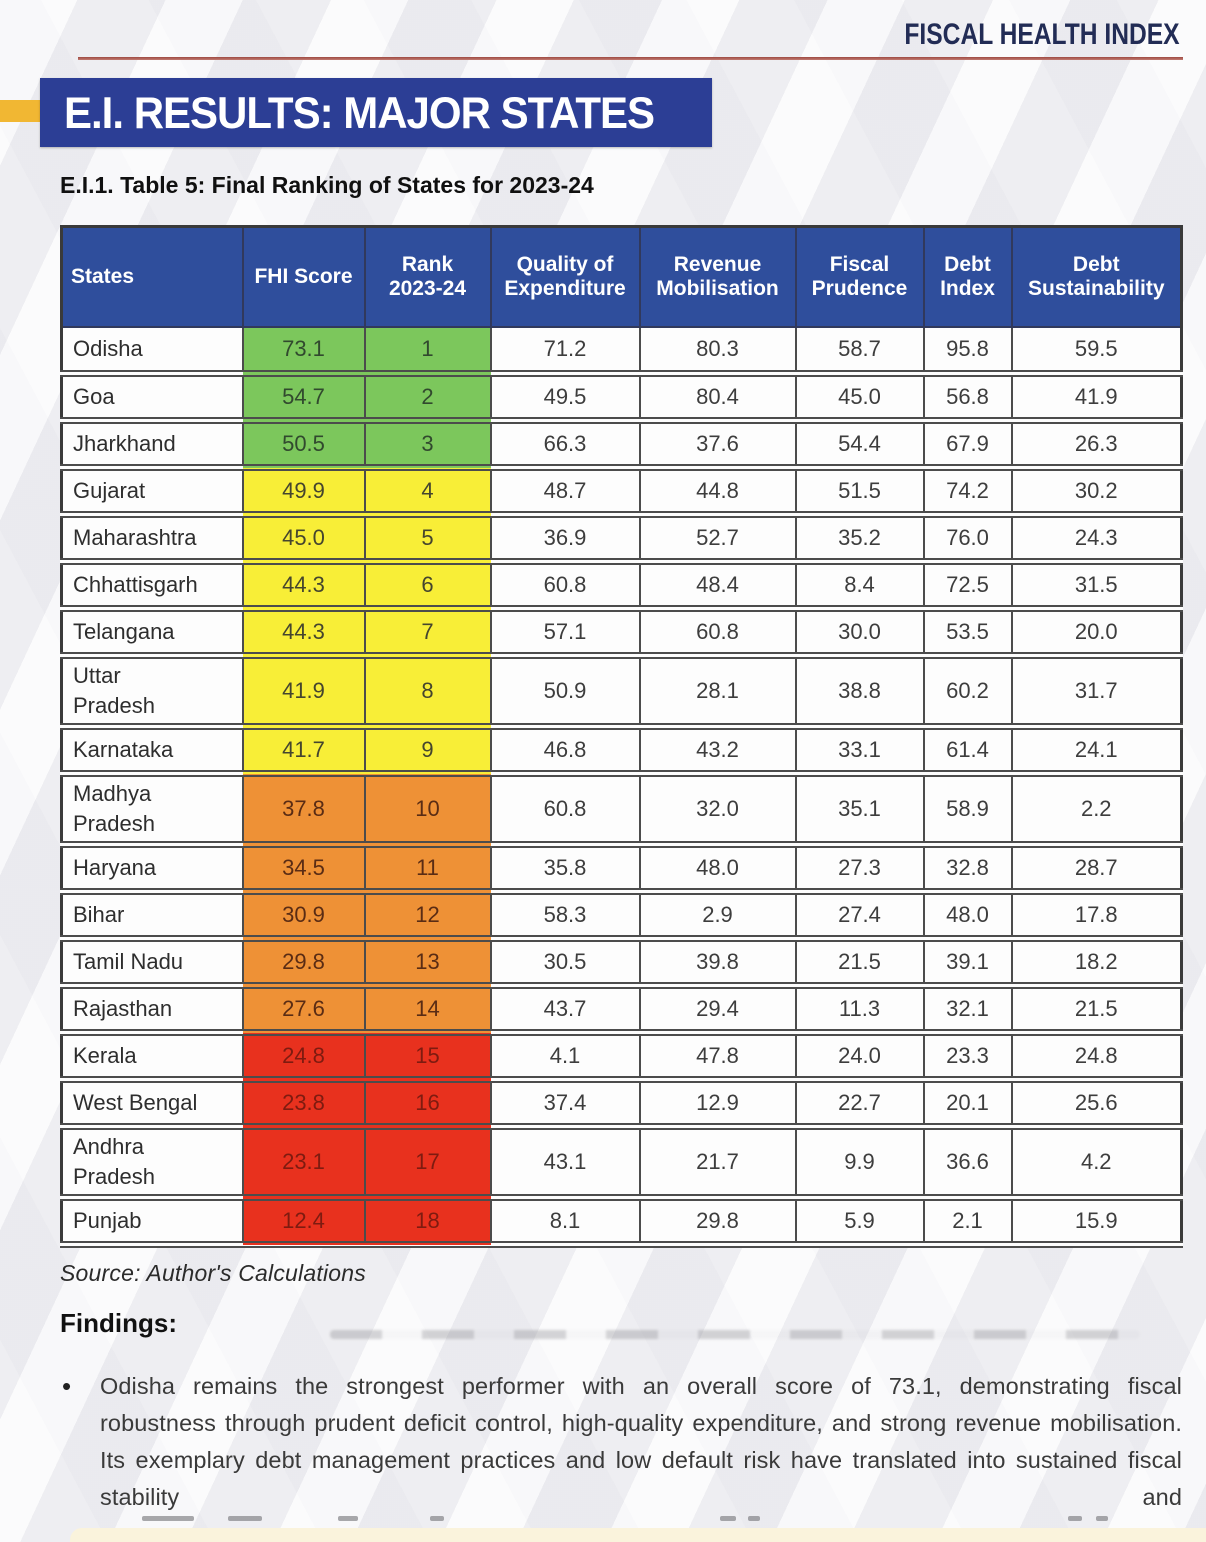 Image resolution: width=1206 pixels, height=1542 pixels. Describe the element at coordinates (303, 1104) in the screenshot. I see `fhi-score-cell: 23.8` at that location.